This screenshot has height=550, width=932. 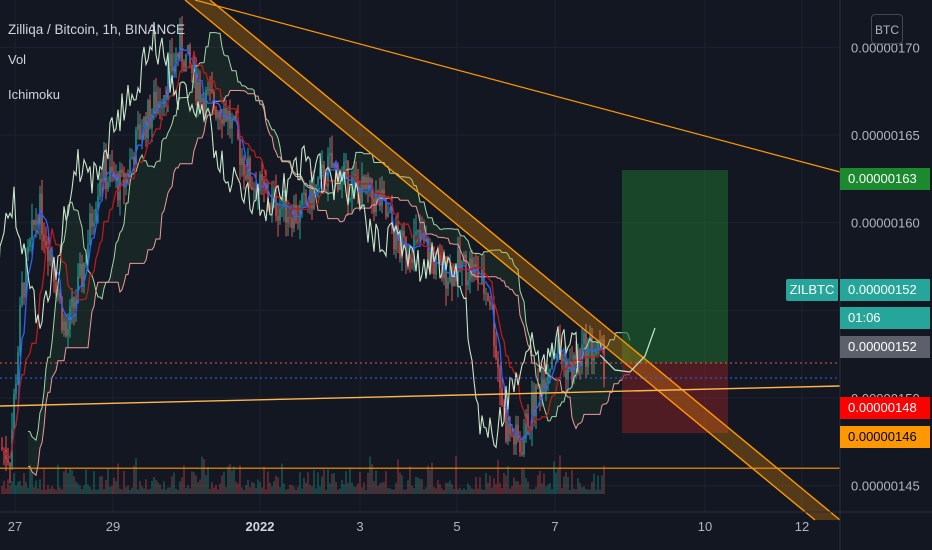 I want to click on legend-vol: Vol, so click(x=17, y=59).